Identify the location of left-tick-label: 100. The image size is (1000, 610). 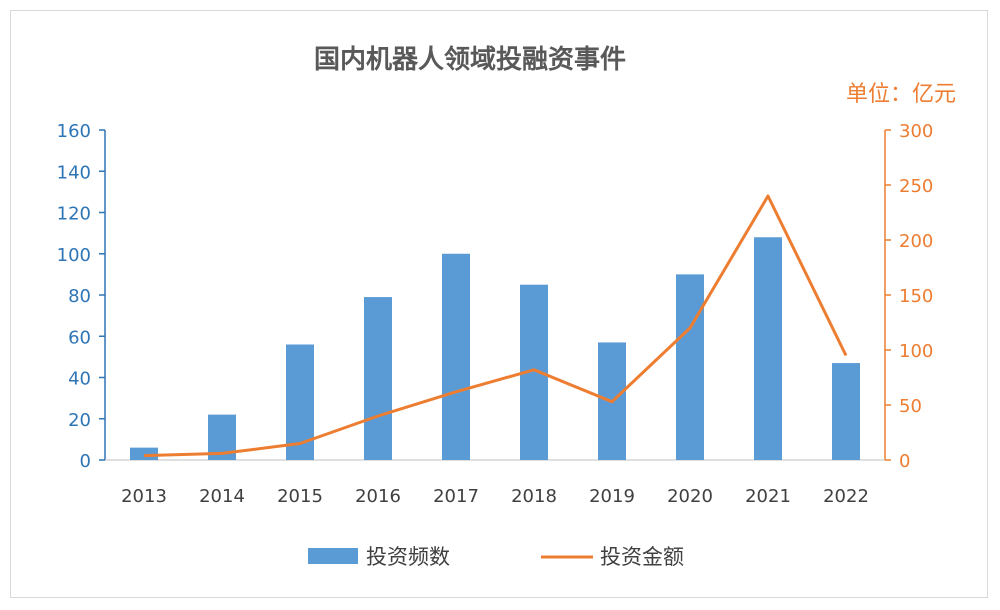
(74, 255).